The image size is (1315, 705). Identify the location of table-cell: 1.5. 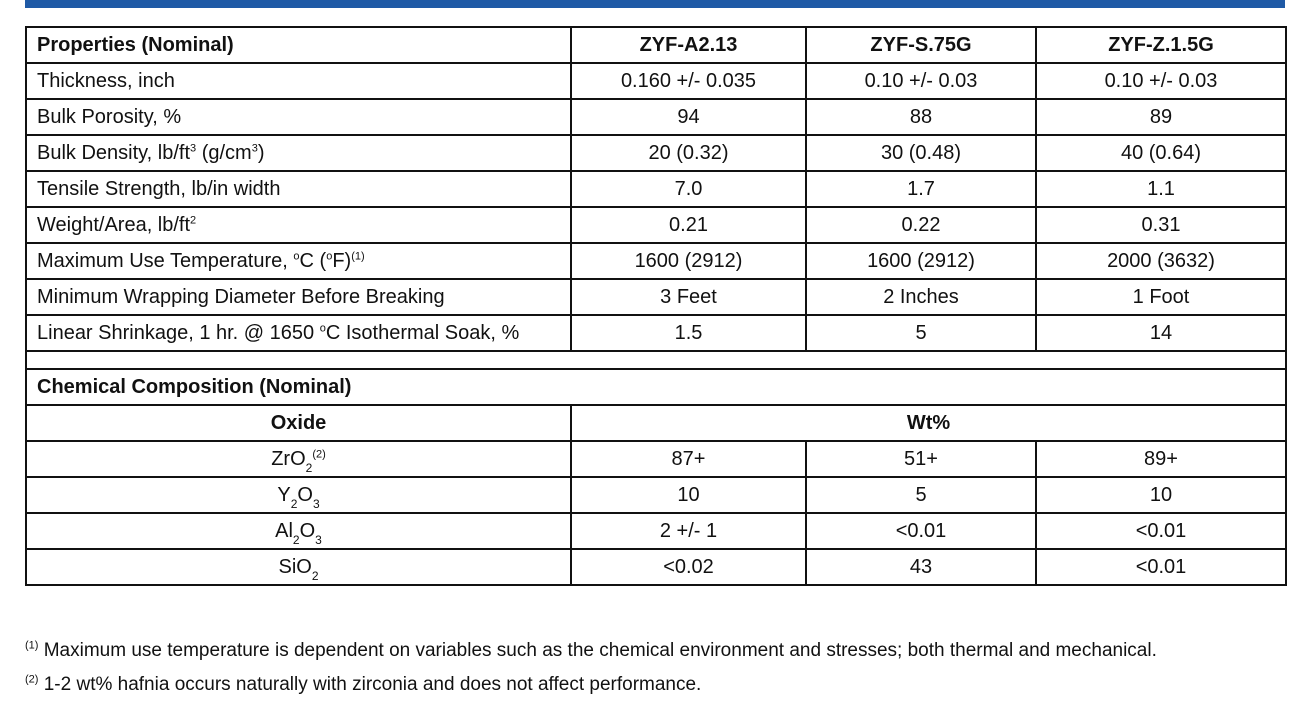
(688, 333).